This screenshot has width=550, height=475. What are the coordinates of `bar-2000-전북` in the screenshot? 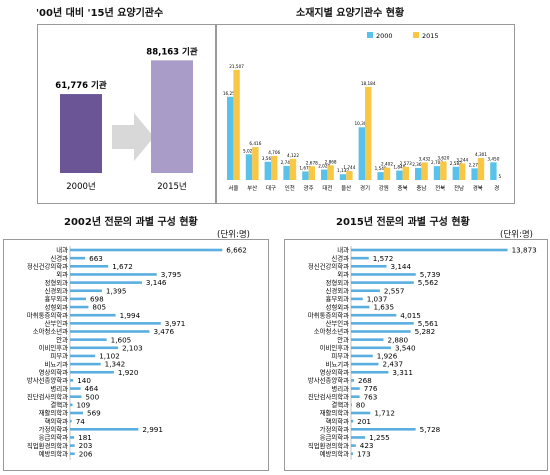 It's located at (437, 173).